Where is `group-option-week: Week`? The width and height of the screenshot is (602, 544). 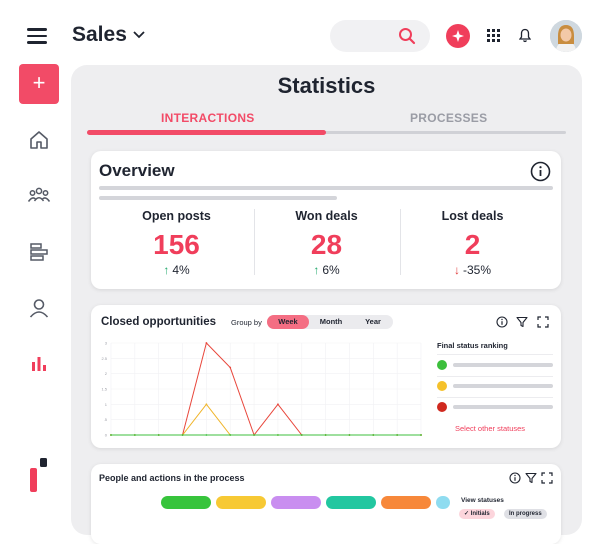
group-option-week: Week is located at coordinates (288, 322).